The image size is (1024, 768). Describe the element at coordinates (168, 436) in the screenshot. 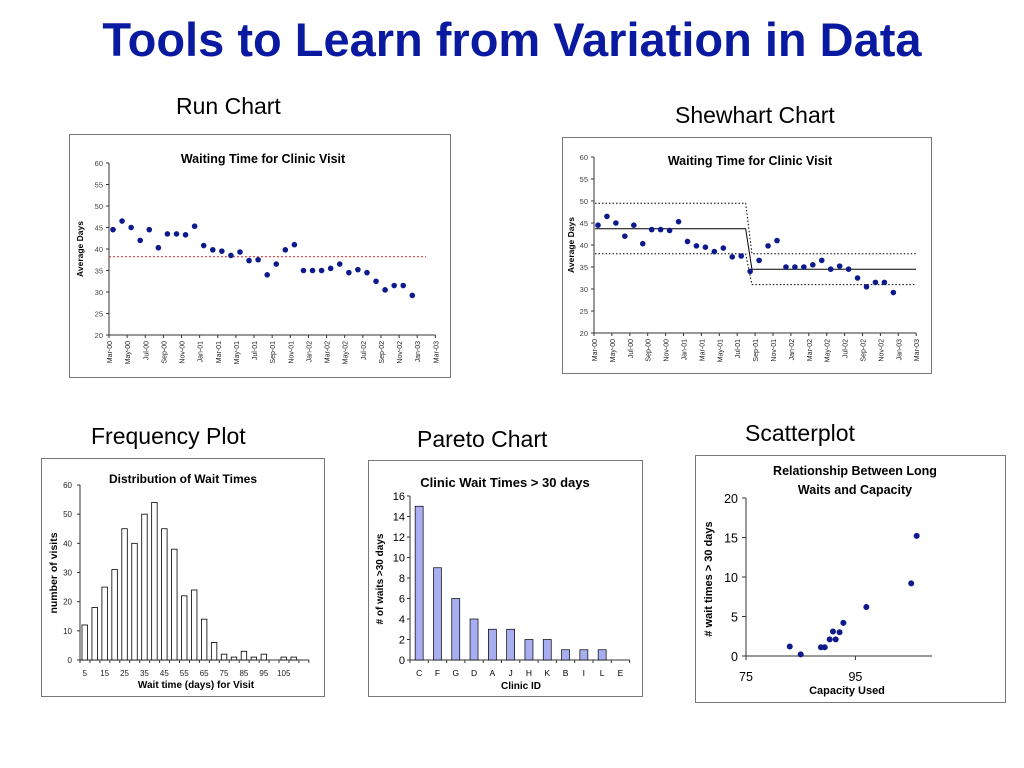

I see `frequency-plot-caption: Frequency Plot` at that location.